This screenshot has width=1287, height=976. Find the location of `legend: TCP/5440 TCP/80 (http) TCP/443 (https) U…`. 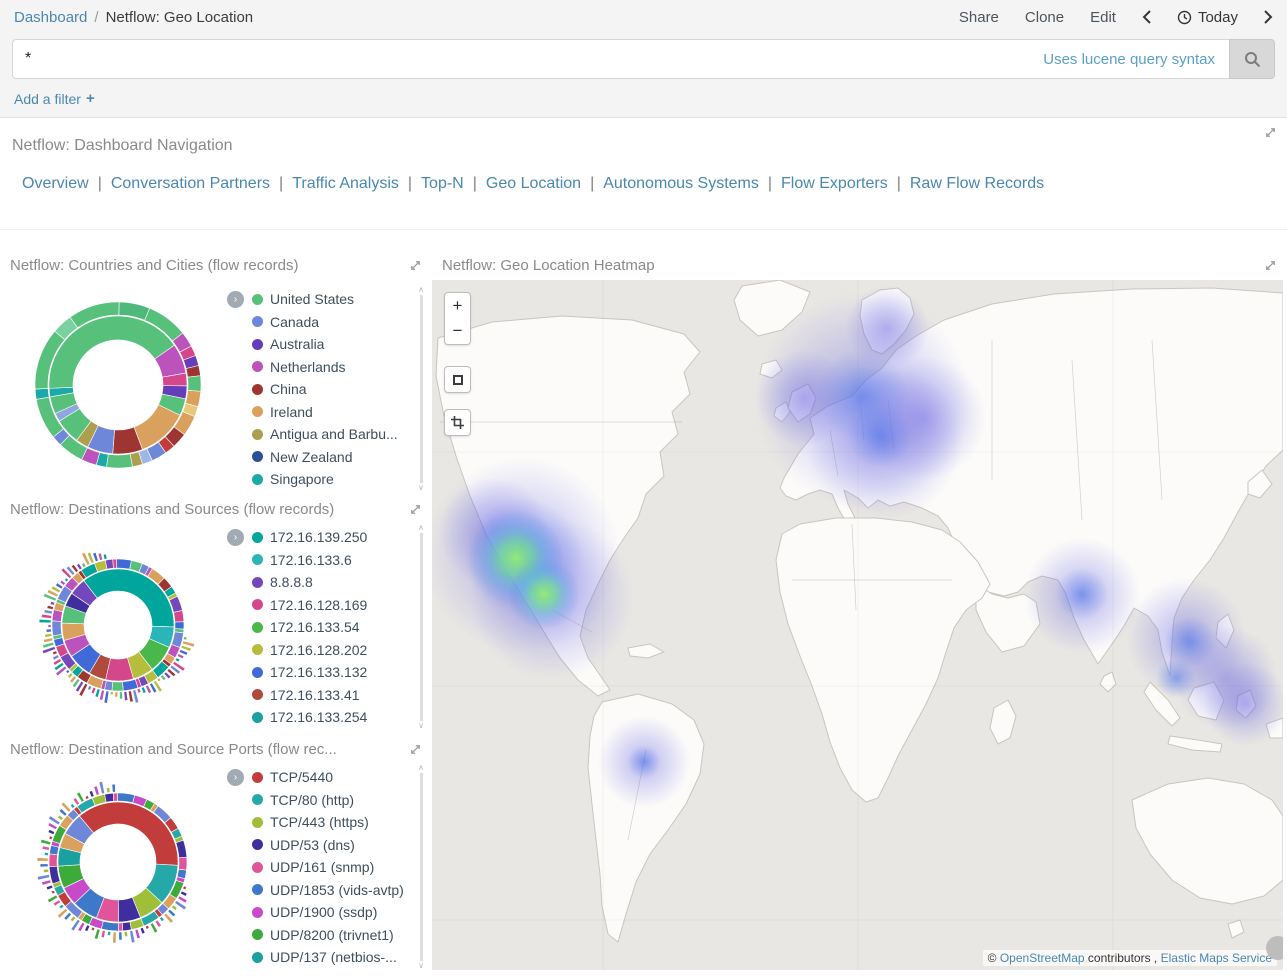

legend: TCP/5440 TCP/80 (http) TCP/443 (https) U… is located at coordinates (328, 867).